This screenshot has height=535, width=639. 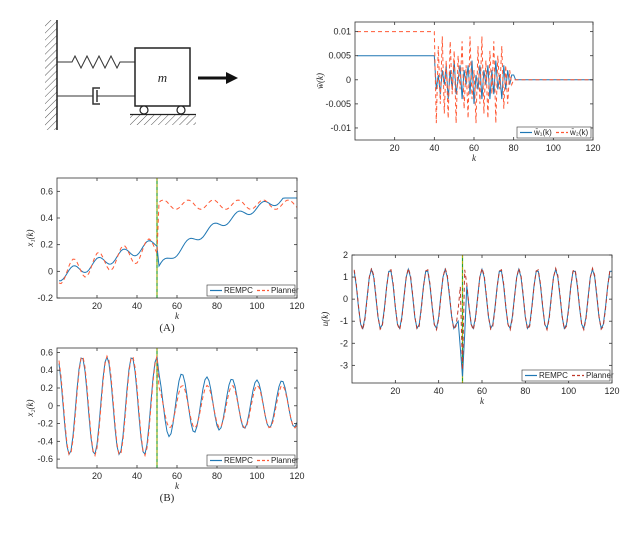 I want to click on mass-label: m, so click(x=162, y=77).